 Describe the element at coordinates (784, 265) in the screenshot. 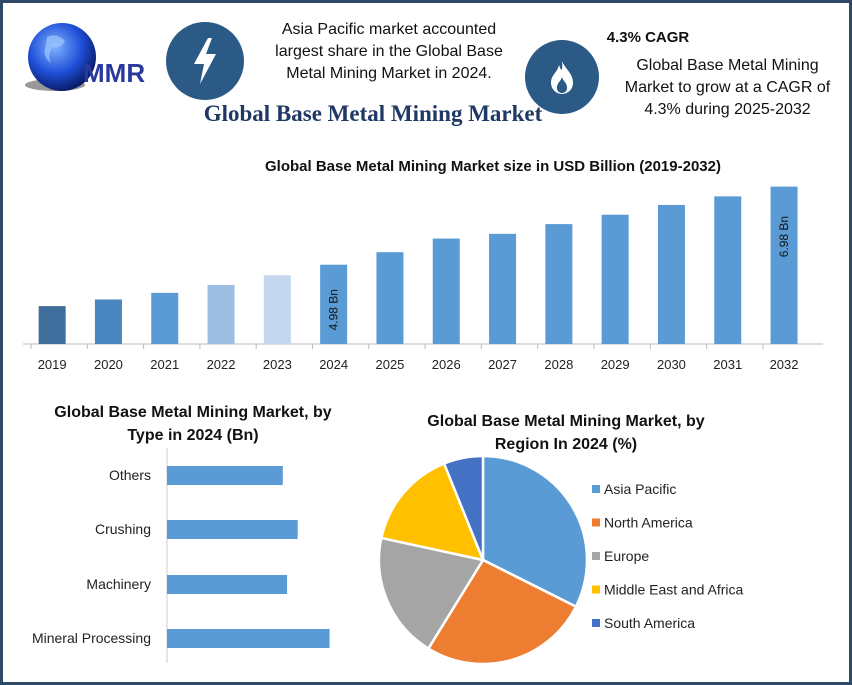

I see `bar-2032` at that location.